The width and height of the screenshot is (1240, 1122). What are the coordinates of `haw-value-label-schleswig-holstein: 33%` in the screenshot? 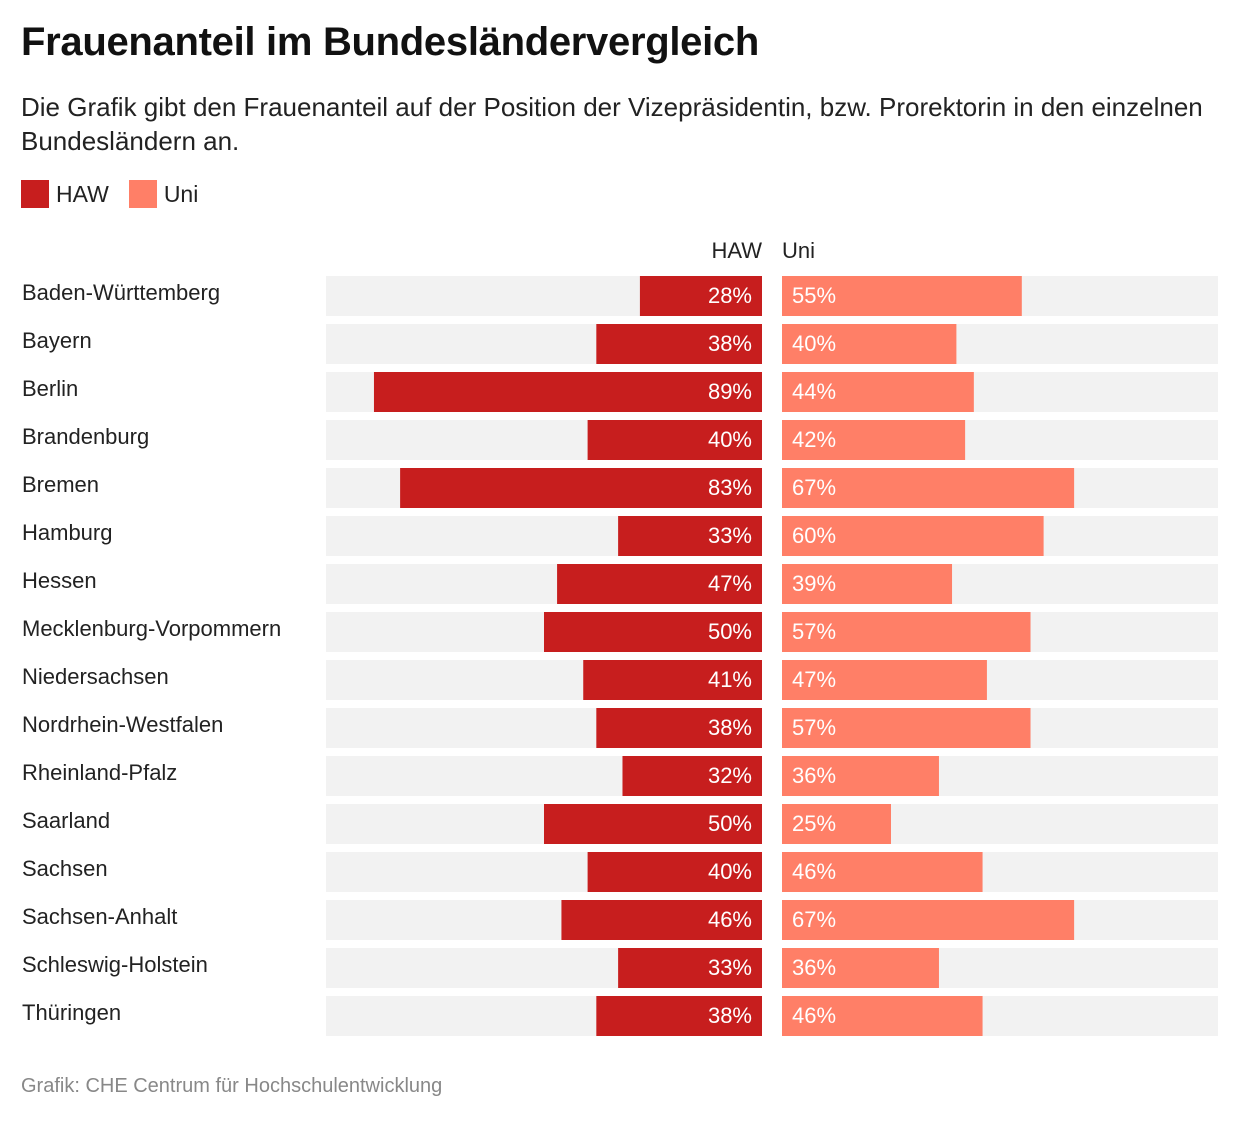 It's located at (730, 967).